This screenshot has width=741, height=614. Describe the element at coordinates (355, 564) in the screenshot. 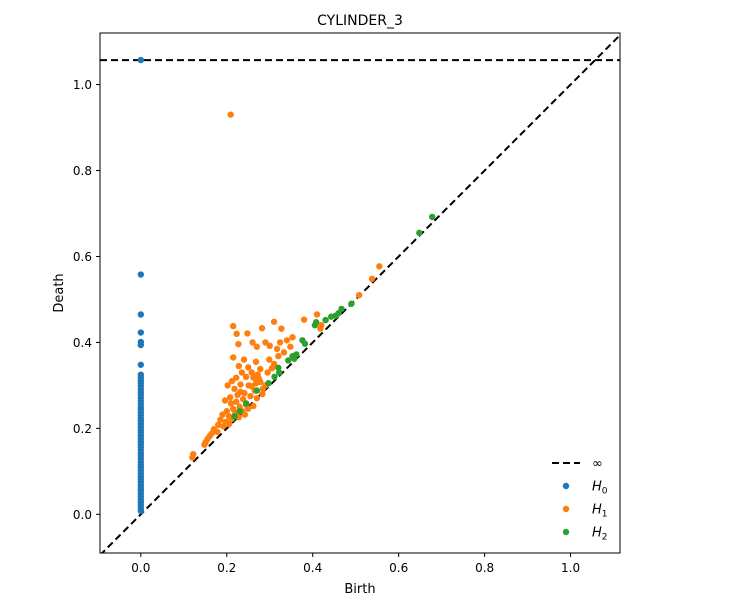

I see `x-axis: 0.0 0.2 0.4 0.6 0.8 1.0` at that location.